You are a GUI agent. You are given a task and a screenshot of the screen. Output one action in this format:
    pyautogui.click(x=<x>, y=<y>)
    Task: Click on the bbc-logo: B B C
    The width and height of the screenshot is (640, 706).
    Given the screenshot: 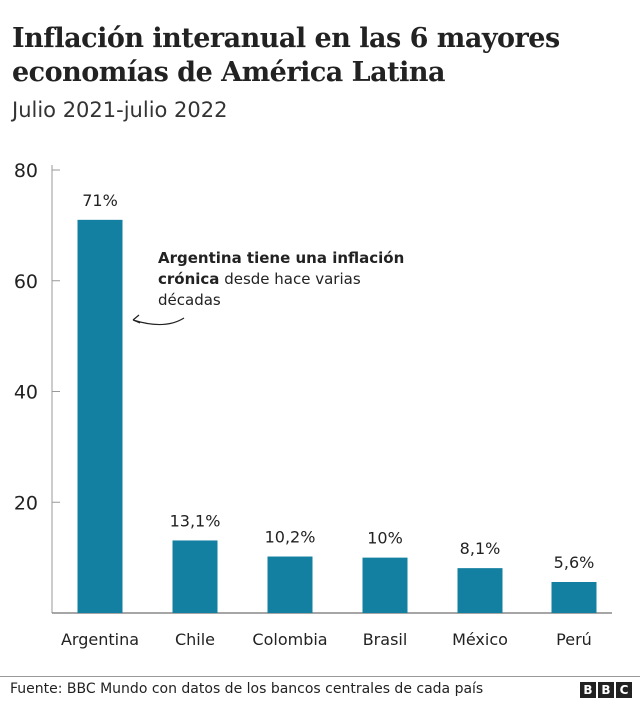 What is the action you would take?
    pyautogui.click(x=606, y=690)
    